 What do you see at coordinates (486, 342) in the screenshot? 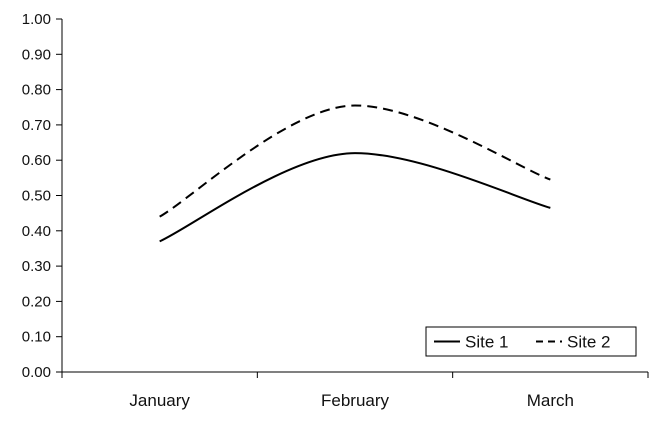
I see `legend-label-1: Site 1` at bounding box center [486, 342].